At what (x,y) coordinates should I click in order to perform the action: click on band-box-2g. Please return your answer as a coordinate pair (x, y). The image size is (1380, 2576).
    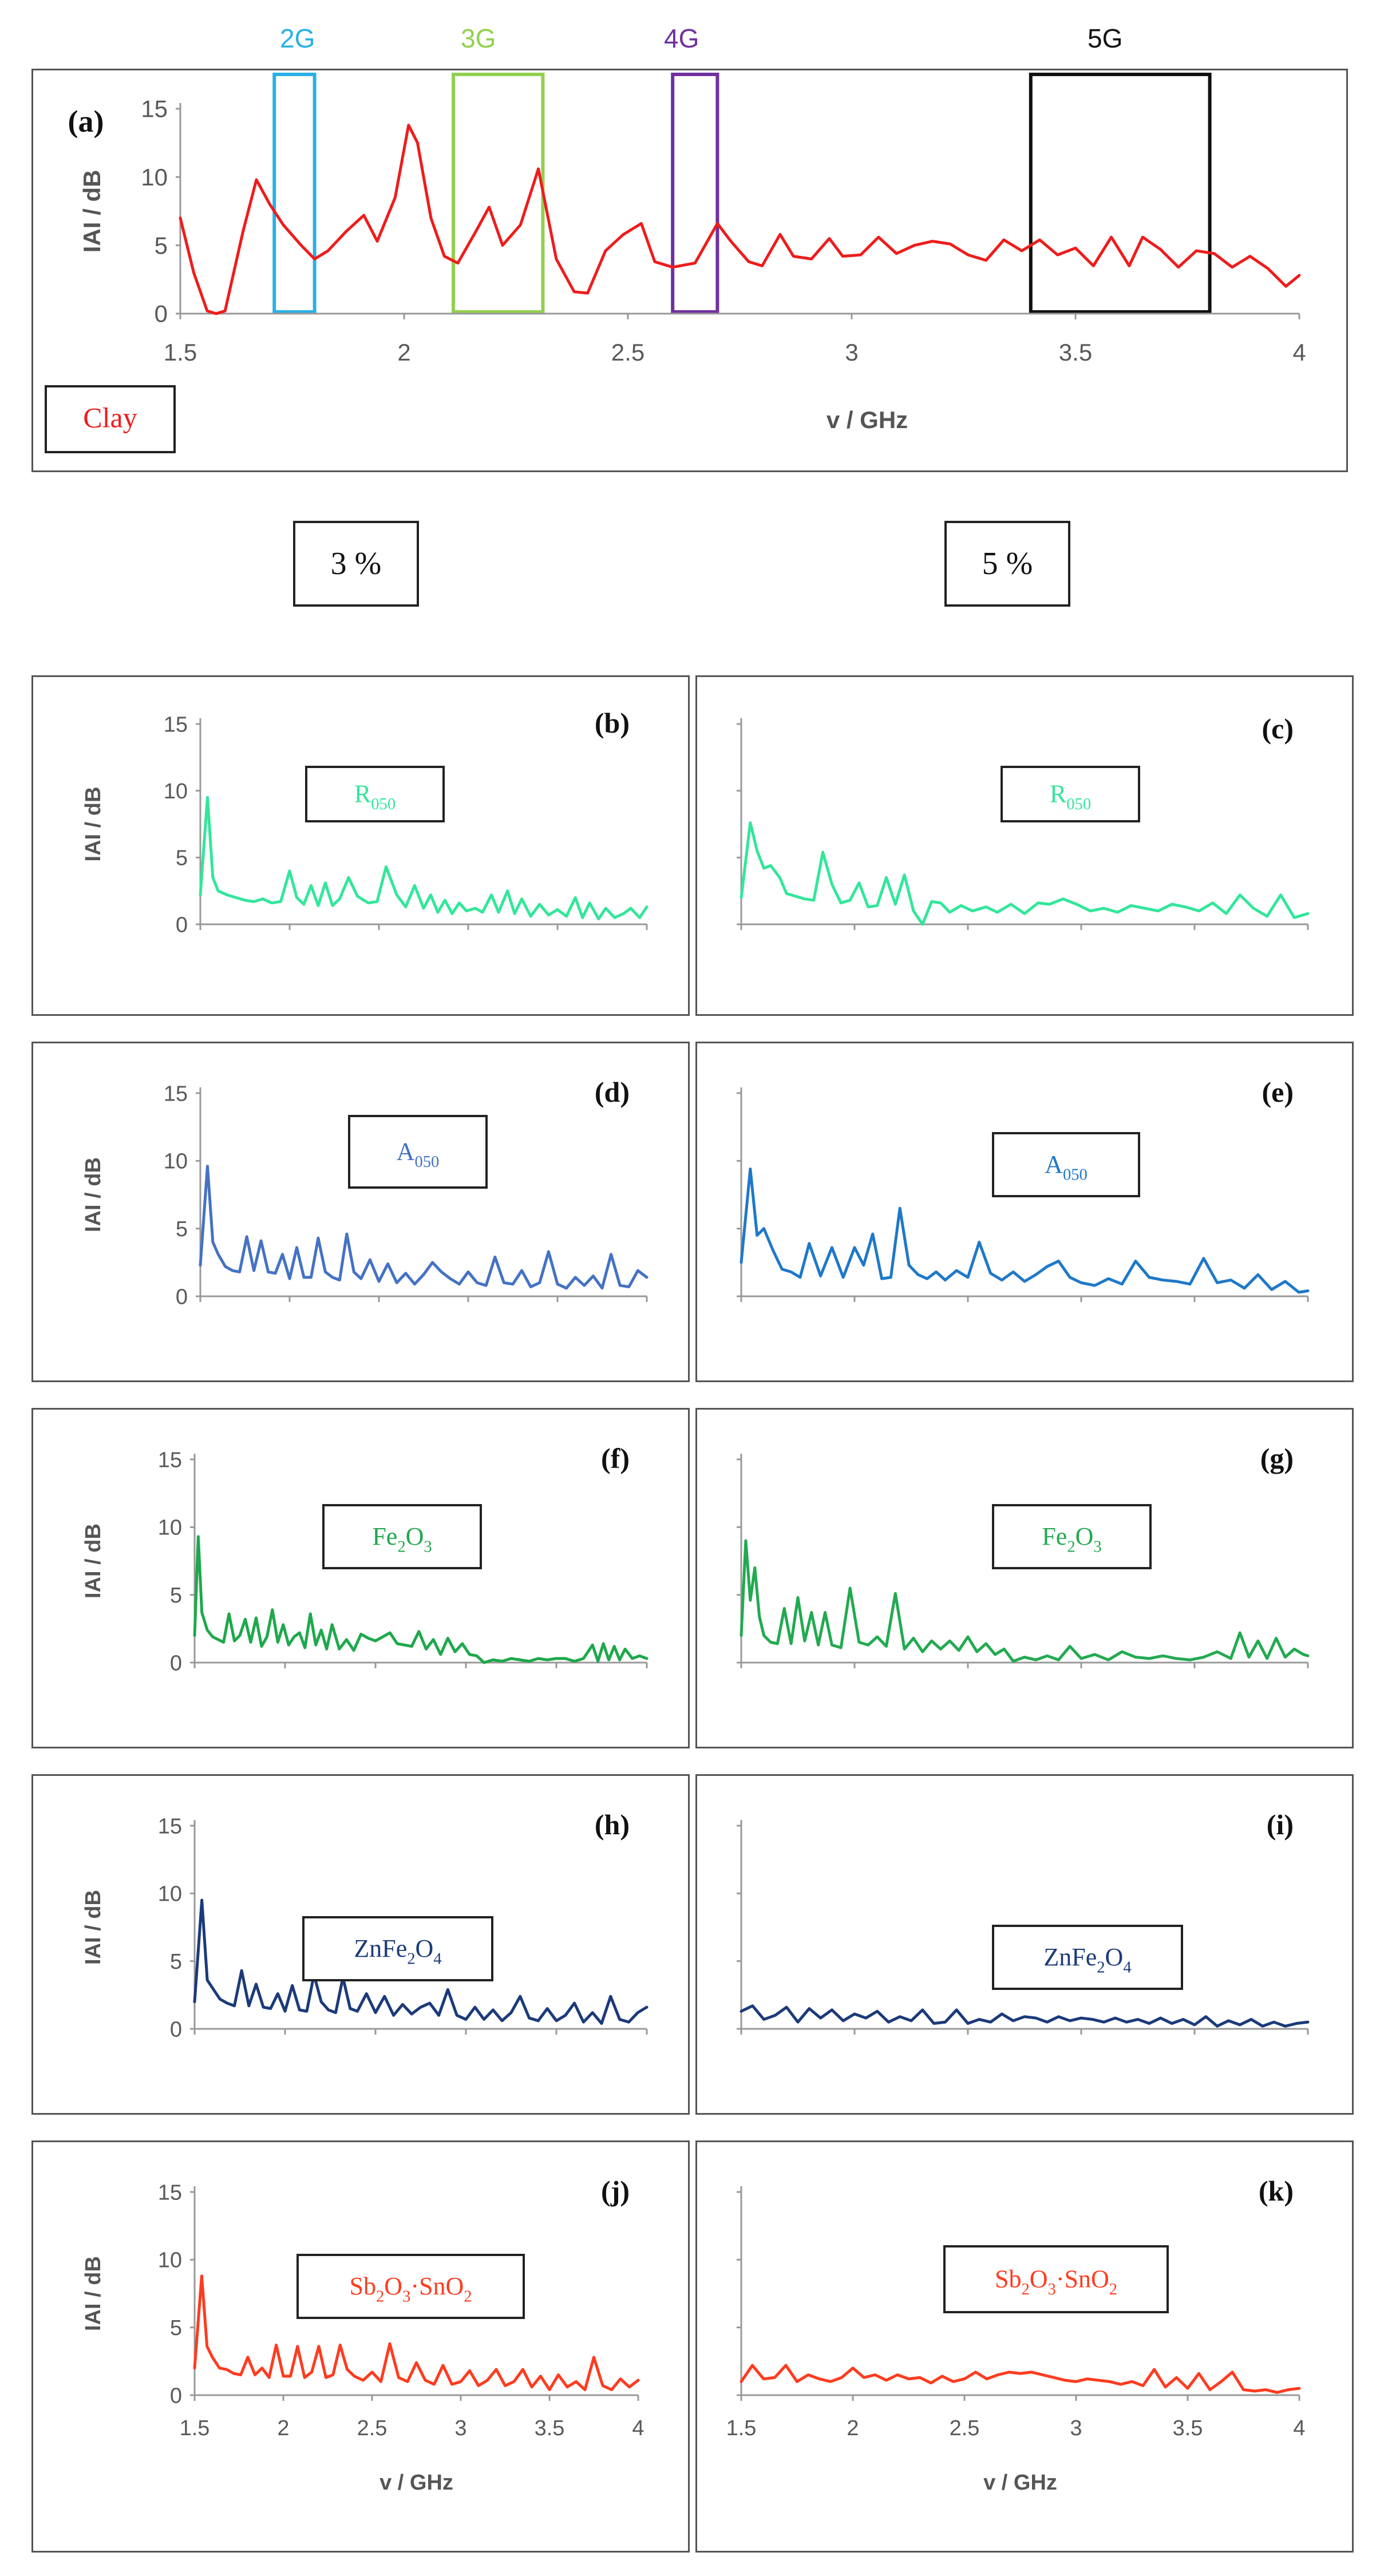
    Looking at the image, I should click on (294, 193).